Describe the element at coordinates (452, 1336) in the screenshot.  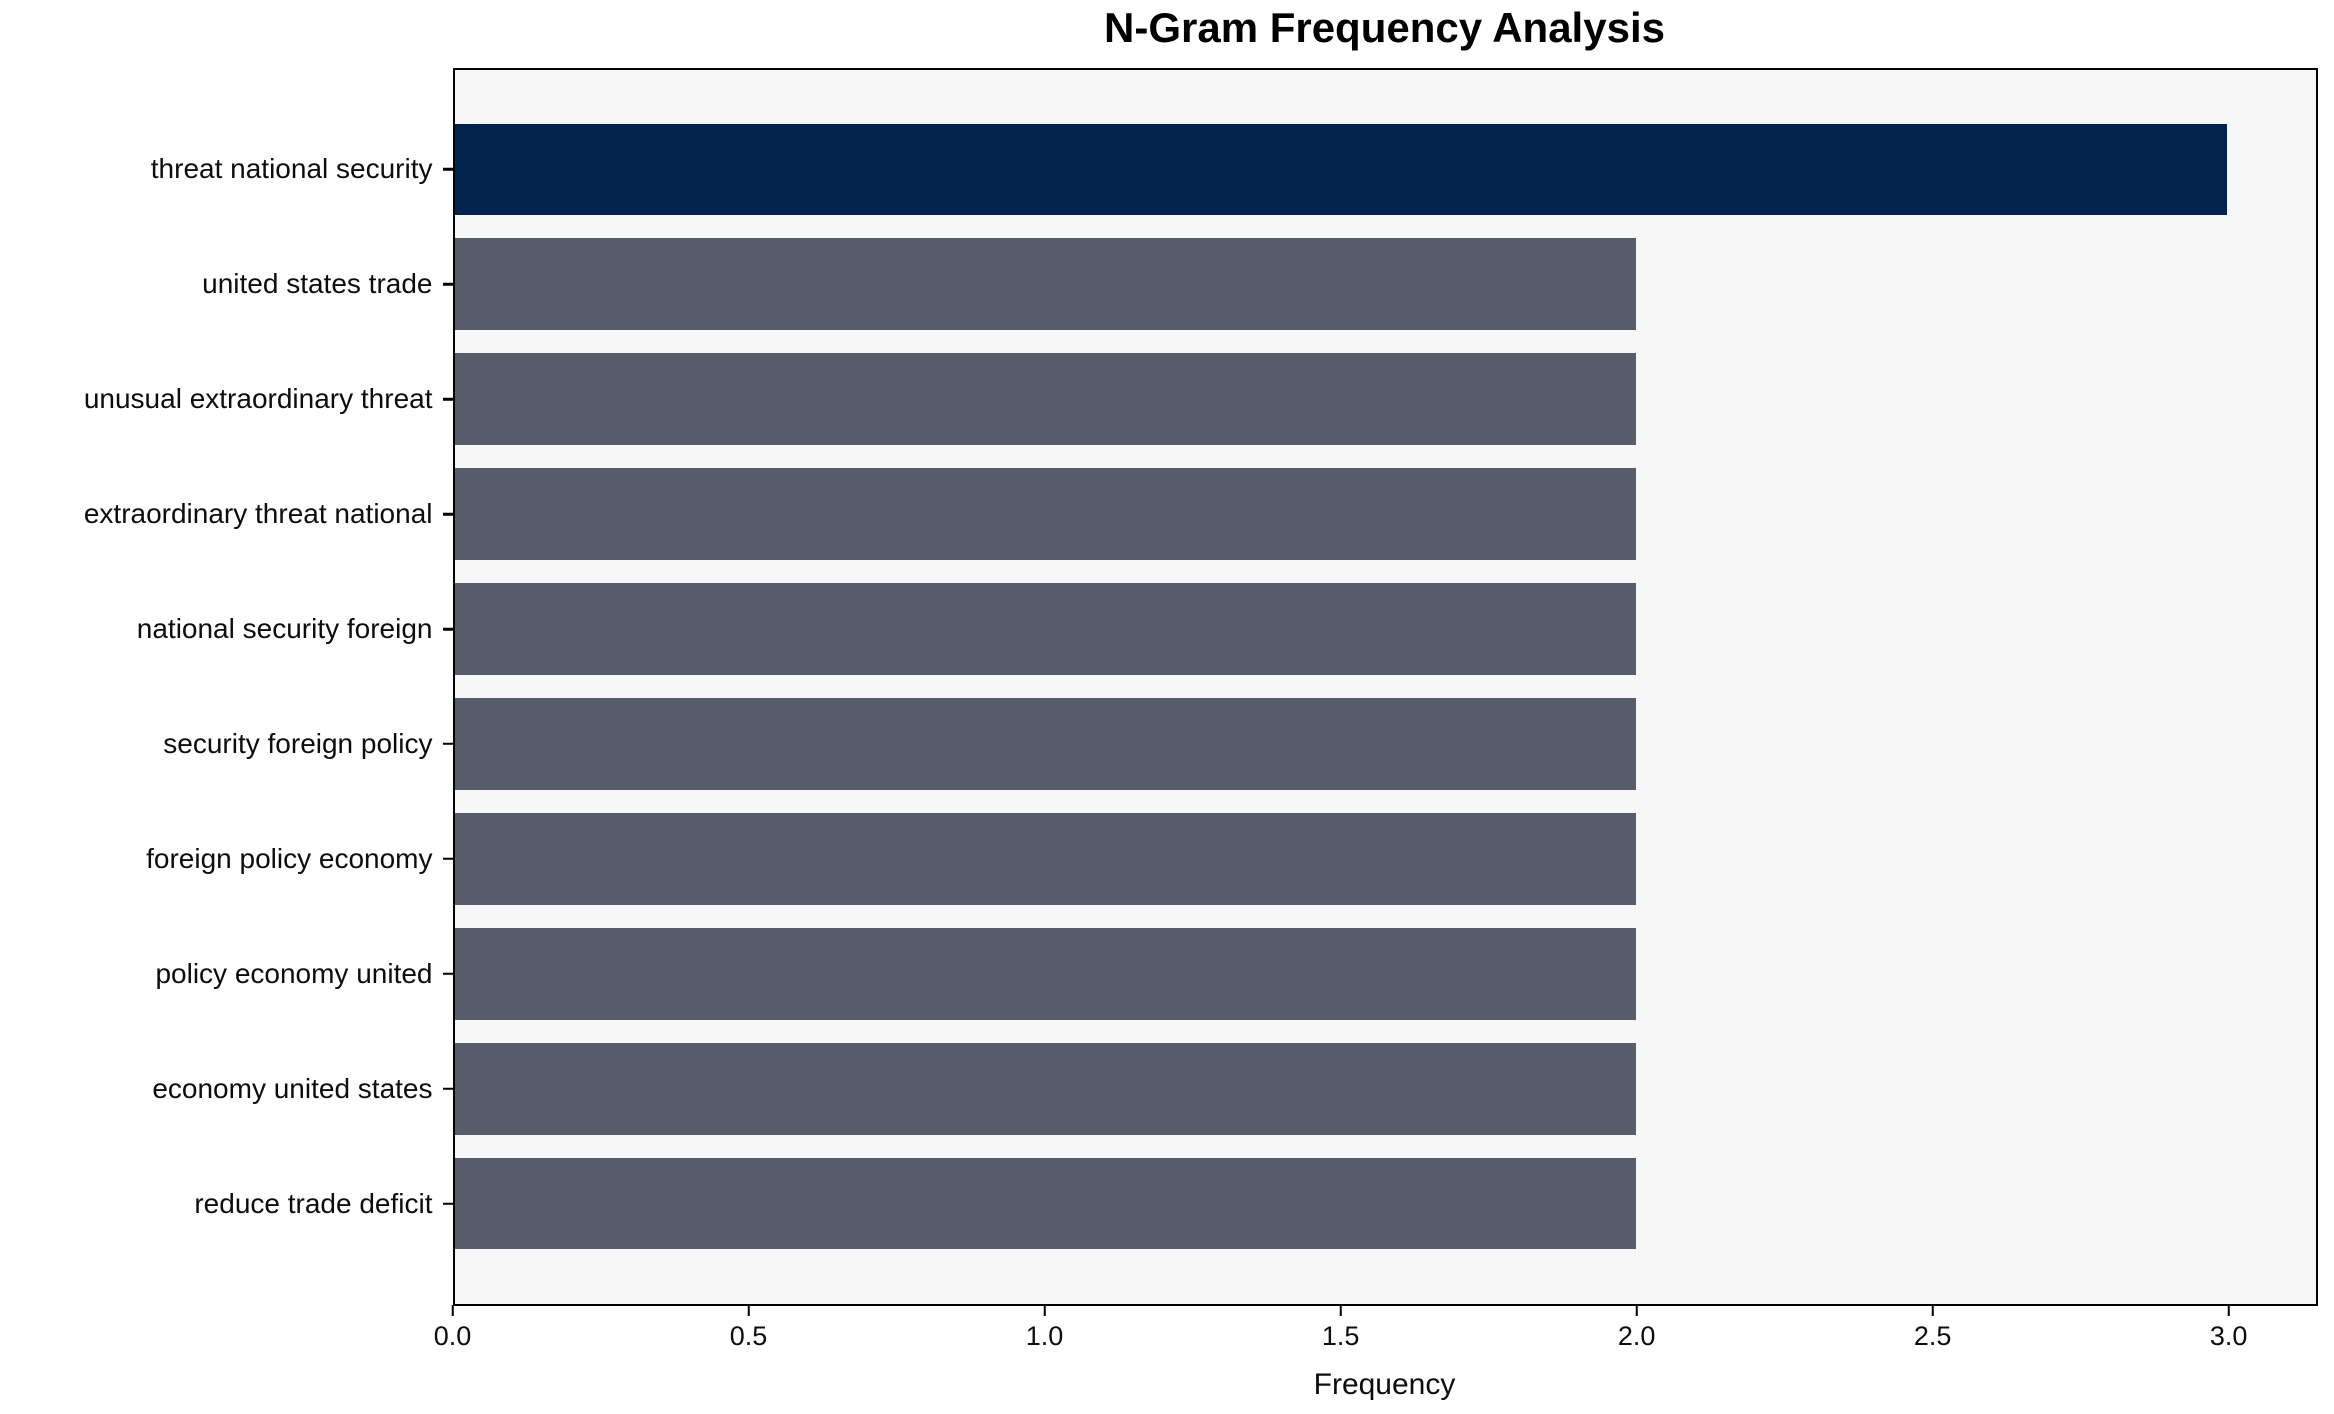
I see `x-tick-label: 0.0` at that location.